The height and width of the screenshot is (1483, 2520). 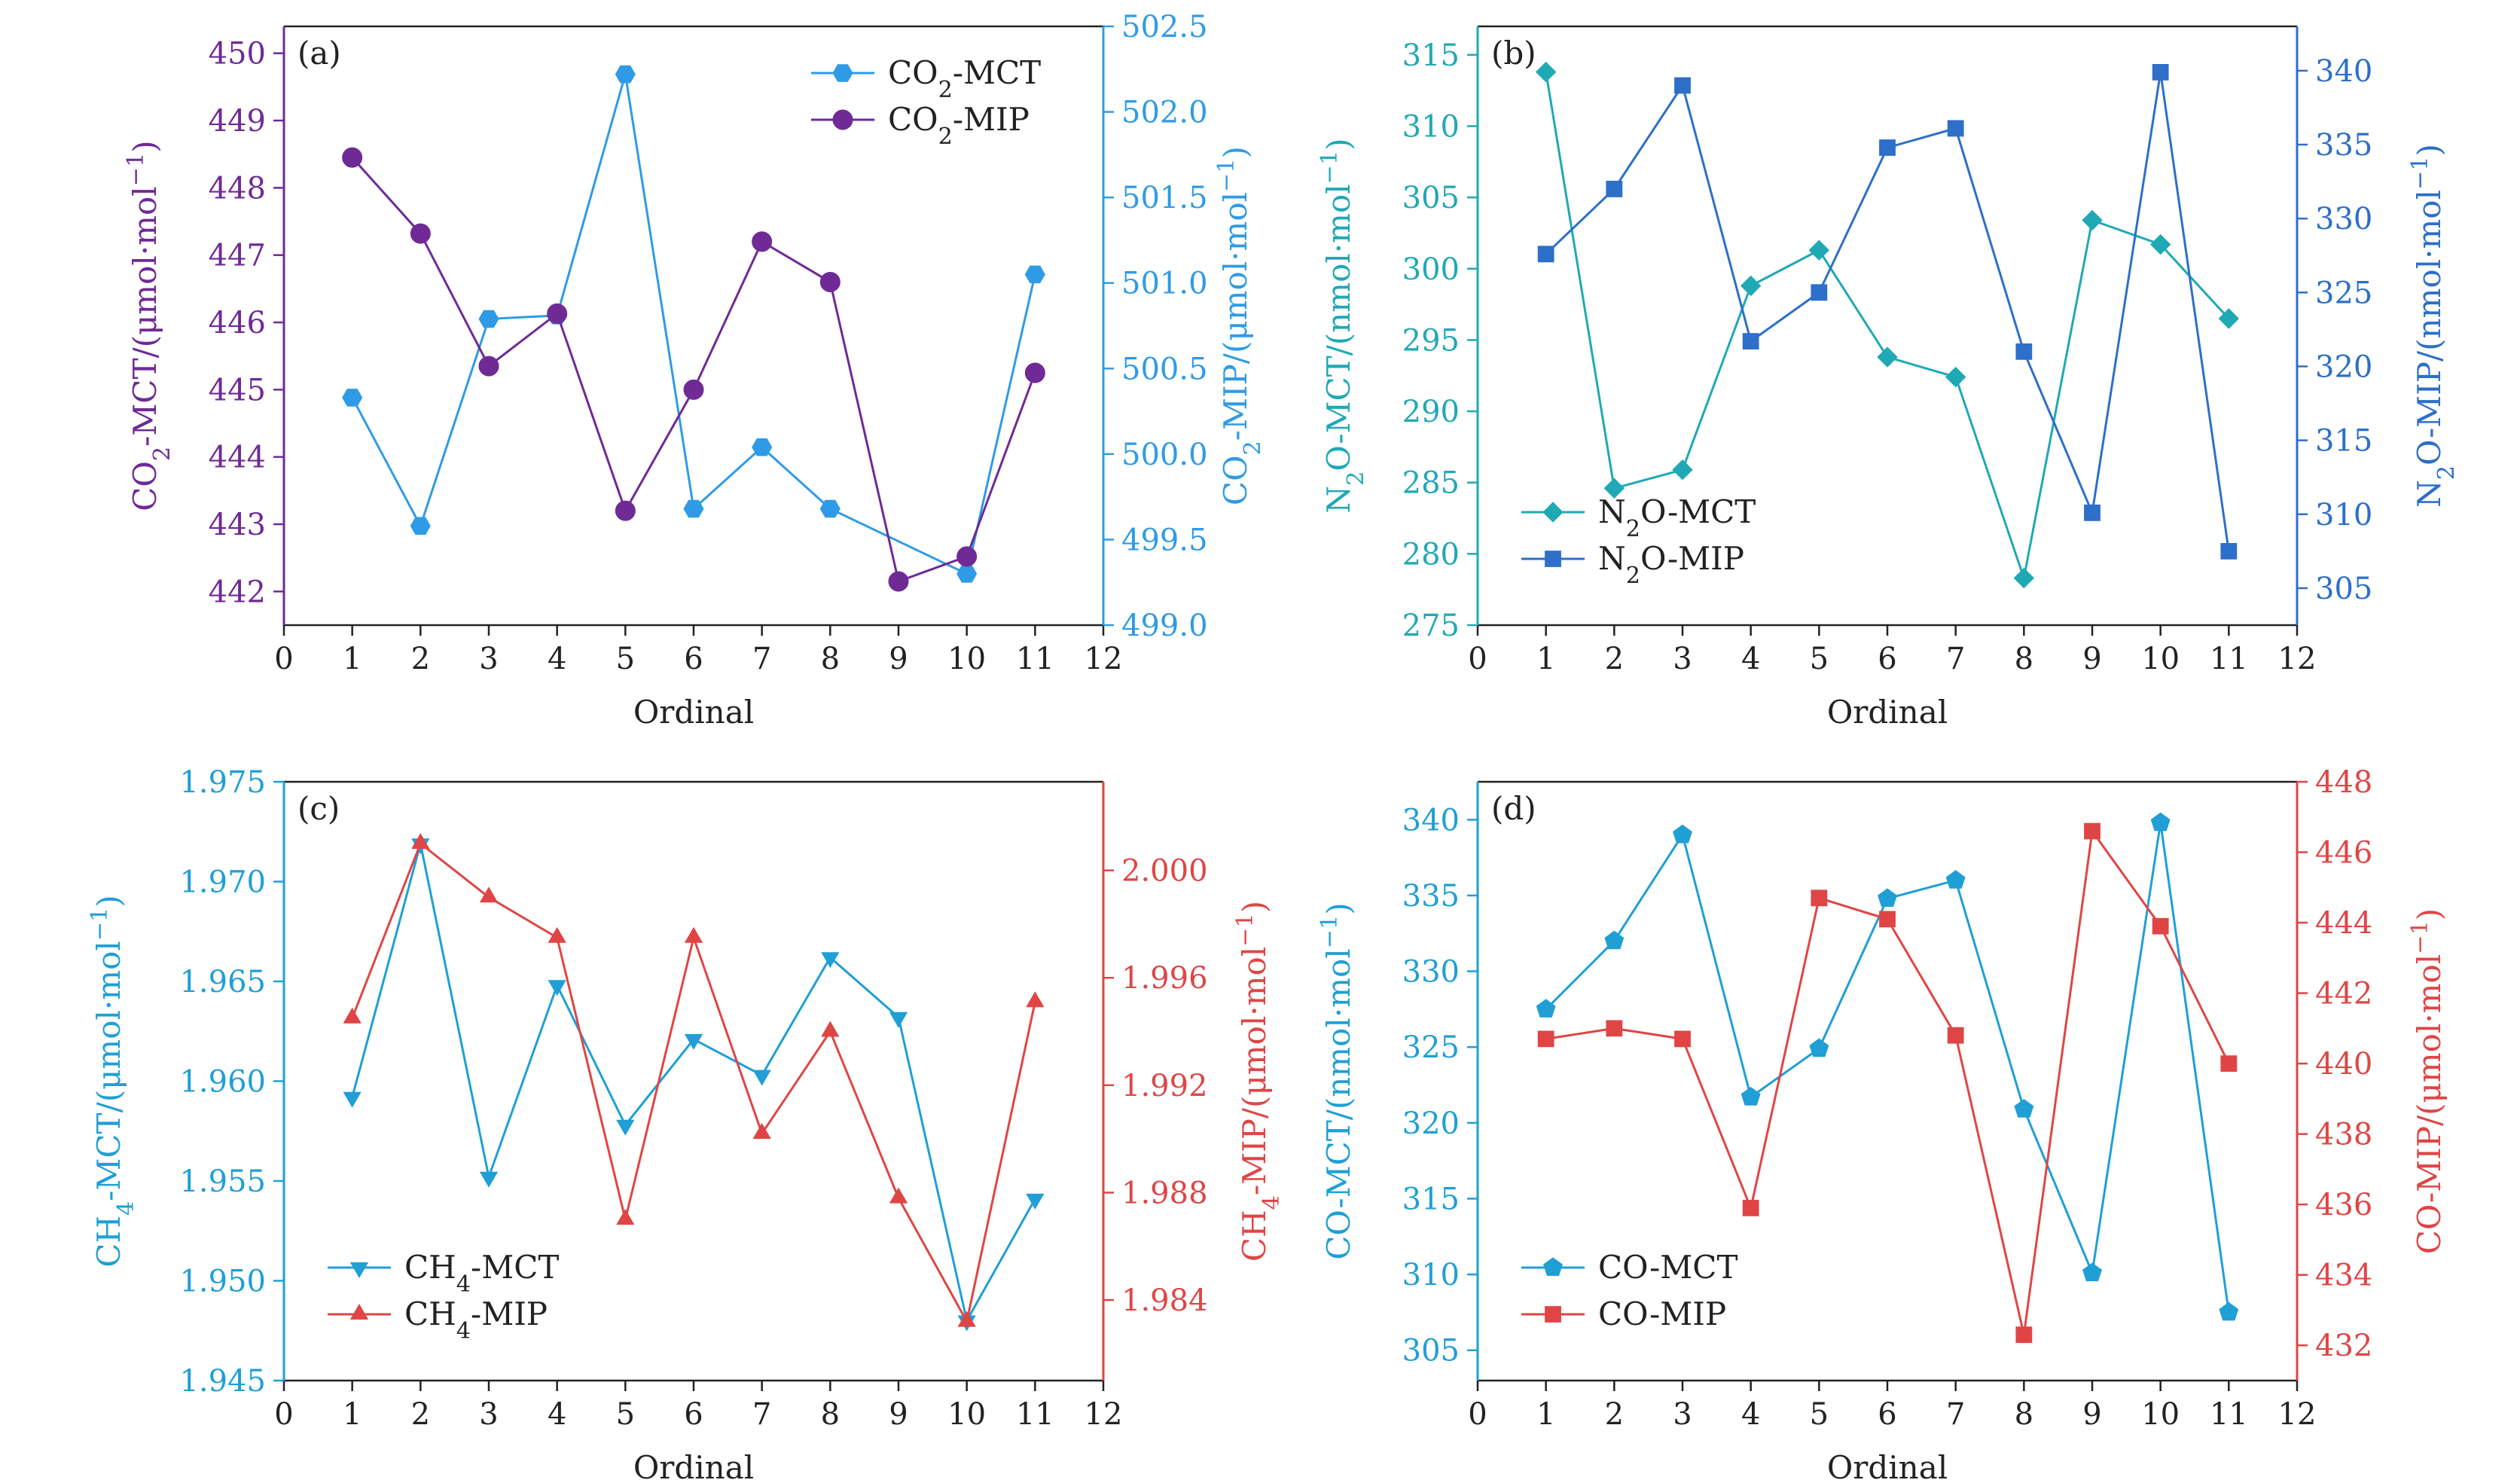 I want to click on y-right-tick-label: 1.988, so click(x=1164, y=1193).